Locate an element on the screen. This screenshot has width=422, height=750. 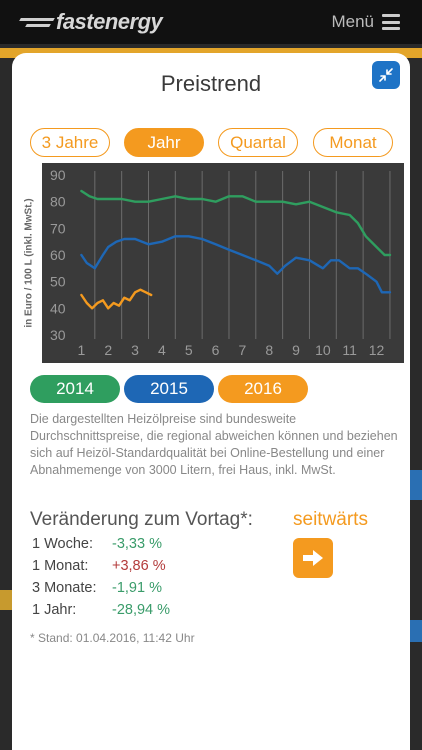
collapse-arrows-icon is located at coordinates (386, 75).